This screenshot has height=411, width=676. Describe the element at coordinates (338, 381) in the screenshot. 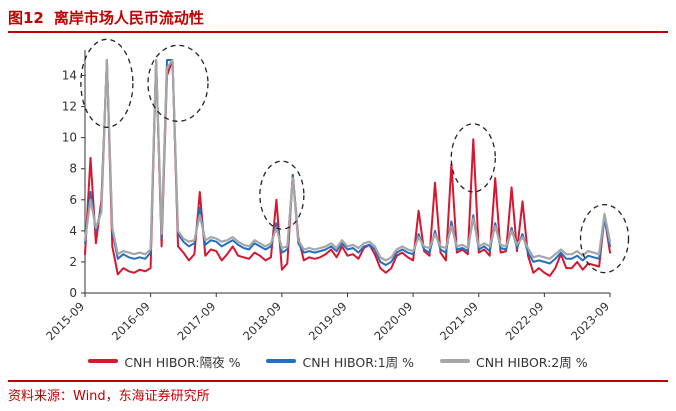

I see `source-divider` at that location.